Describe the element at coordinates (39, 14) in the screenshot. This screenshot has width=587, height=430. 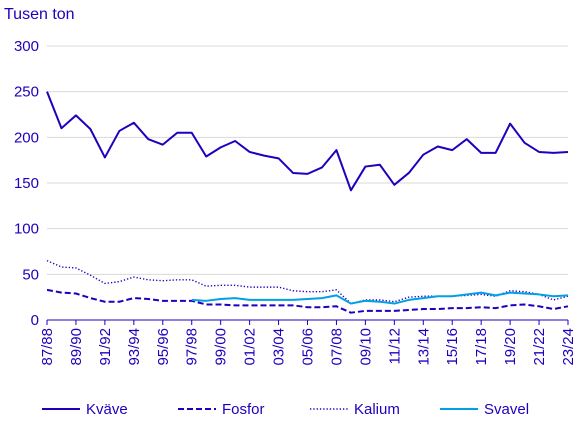
I see `y-axis-unit-label: Tusen ton` at that location.